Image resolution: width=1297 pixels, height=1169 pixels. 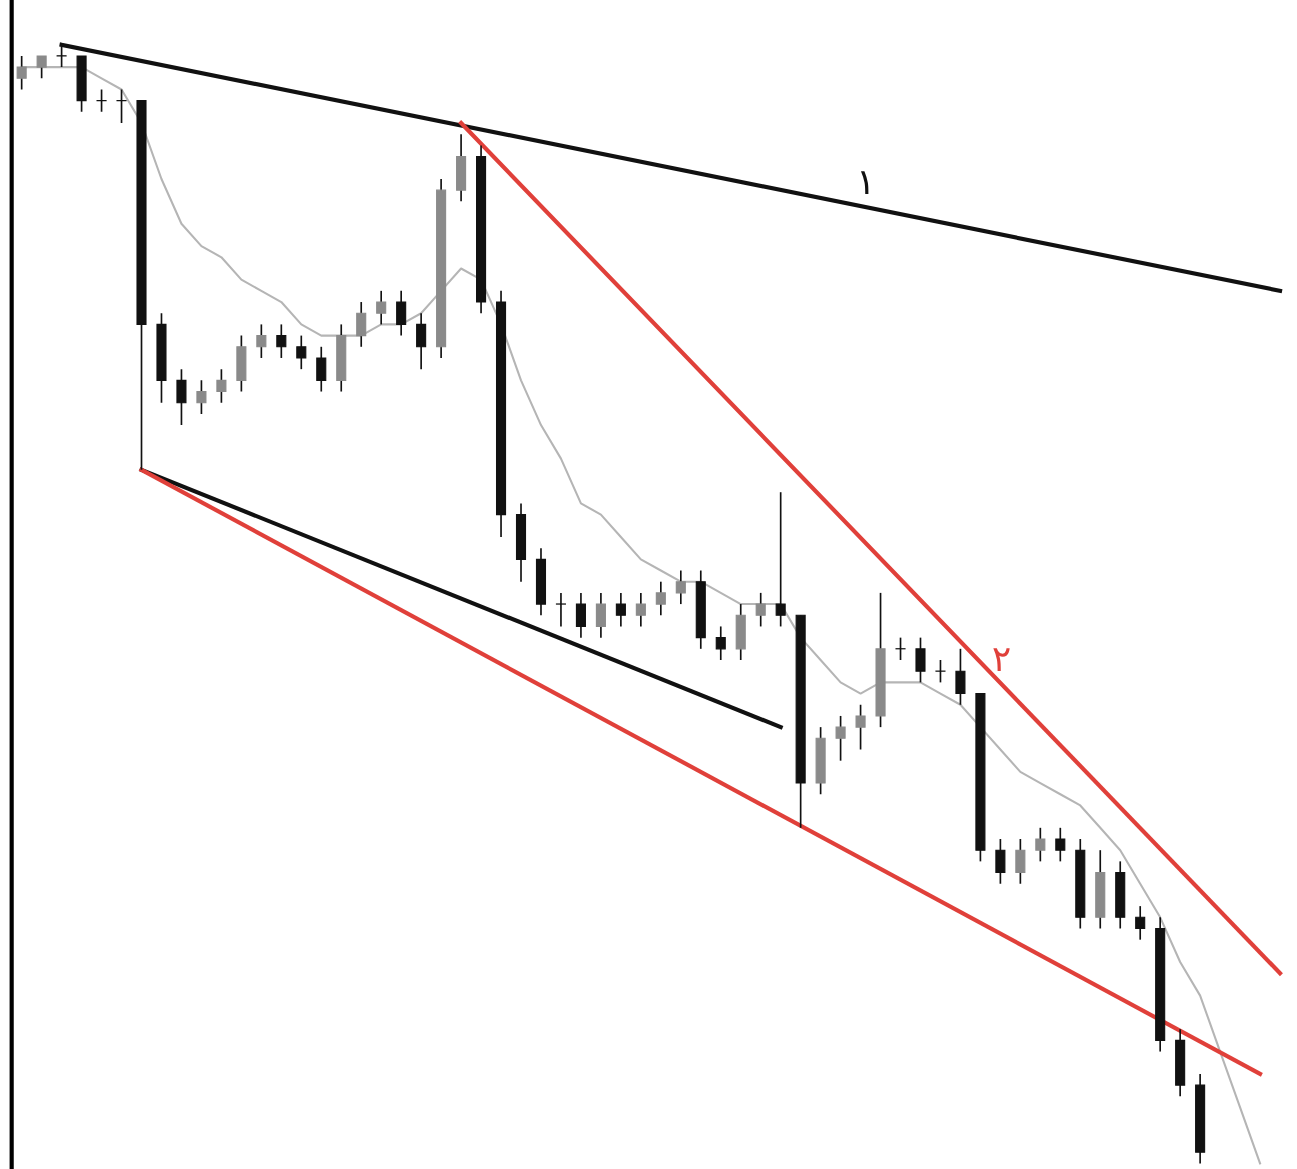 I want to click on series-label: ۲, so click(x=1001, y=660).